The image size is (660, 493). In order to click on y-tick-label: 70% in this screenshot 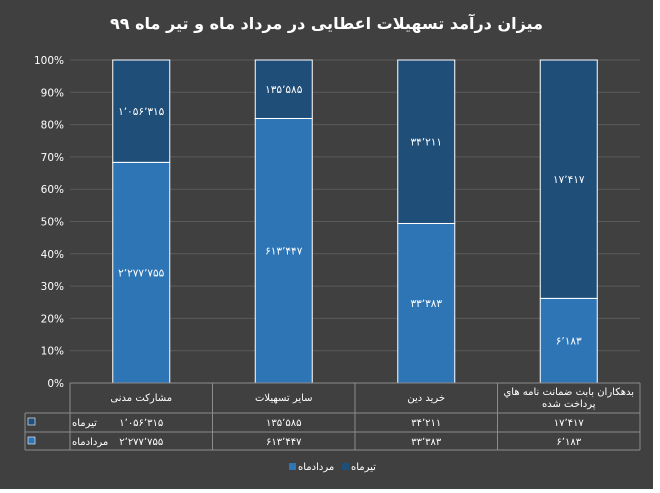, I will do `click(52, 158)`.